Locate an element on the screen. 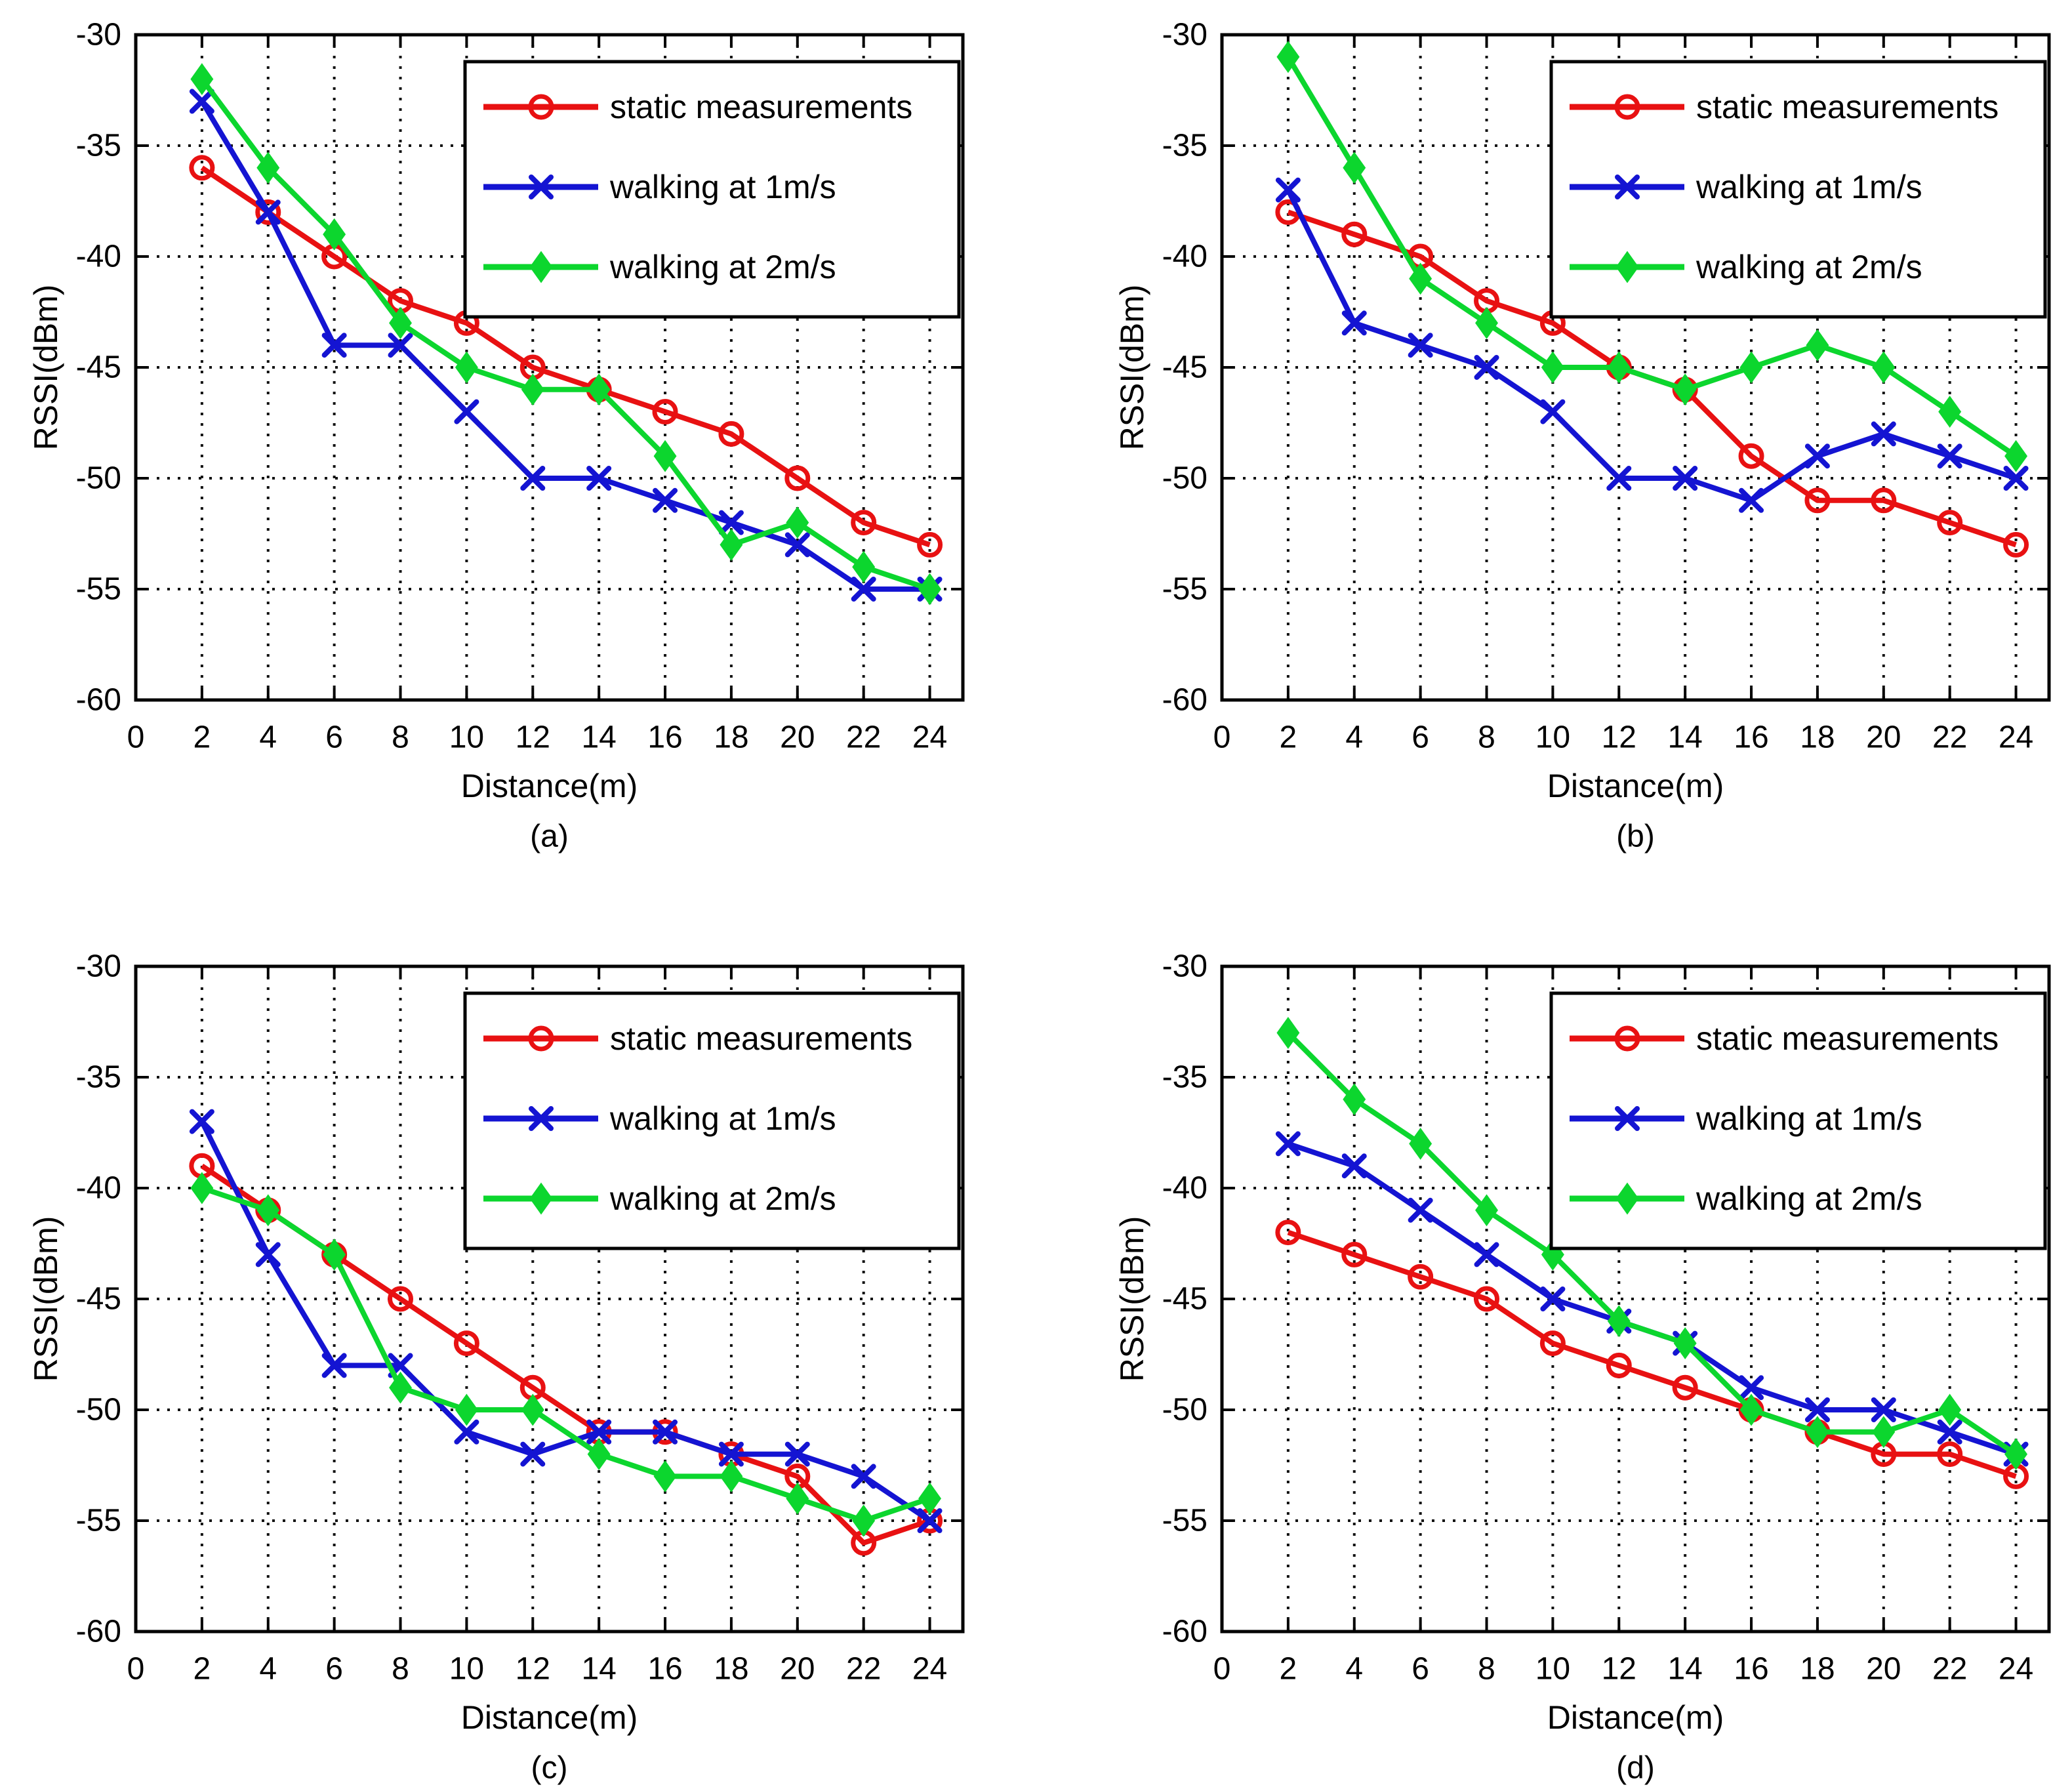 The image size is (2072, 1789). legend-entry-label: walking at 1m/s is located at coordinates (722, 1118).